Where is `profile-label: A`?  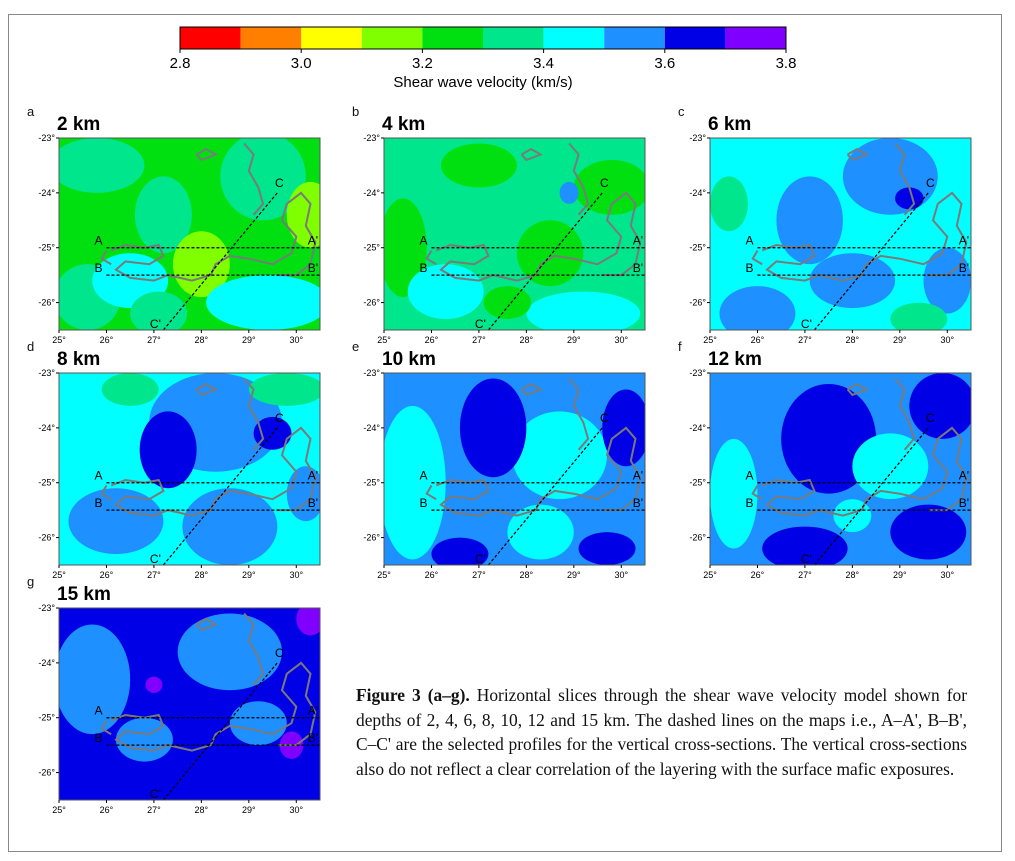 profile-label: A is located at coordinates (749, 241).